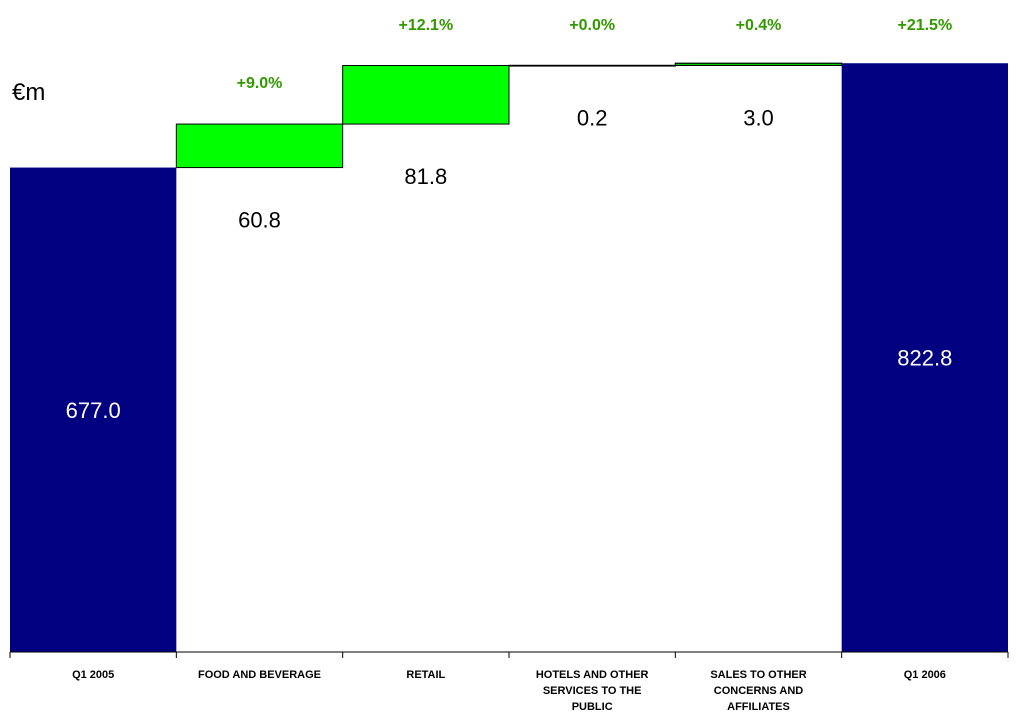 This screenshot has width=1018, height=715. I want to click on unit-label: €m, so click(28, 92).